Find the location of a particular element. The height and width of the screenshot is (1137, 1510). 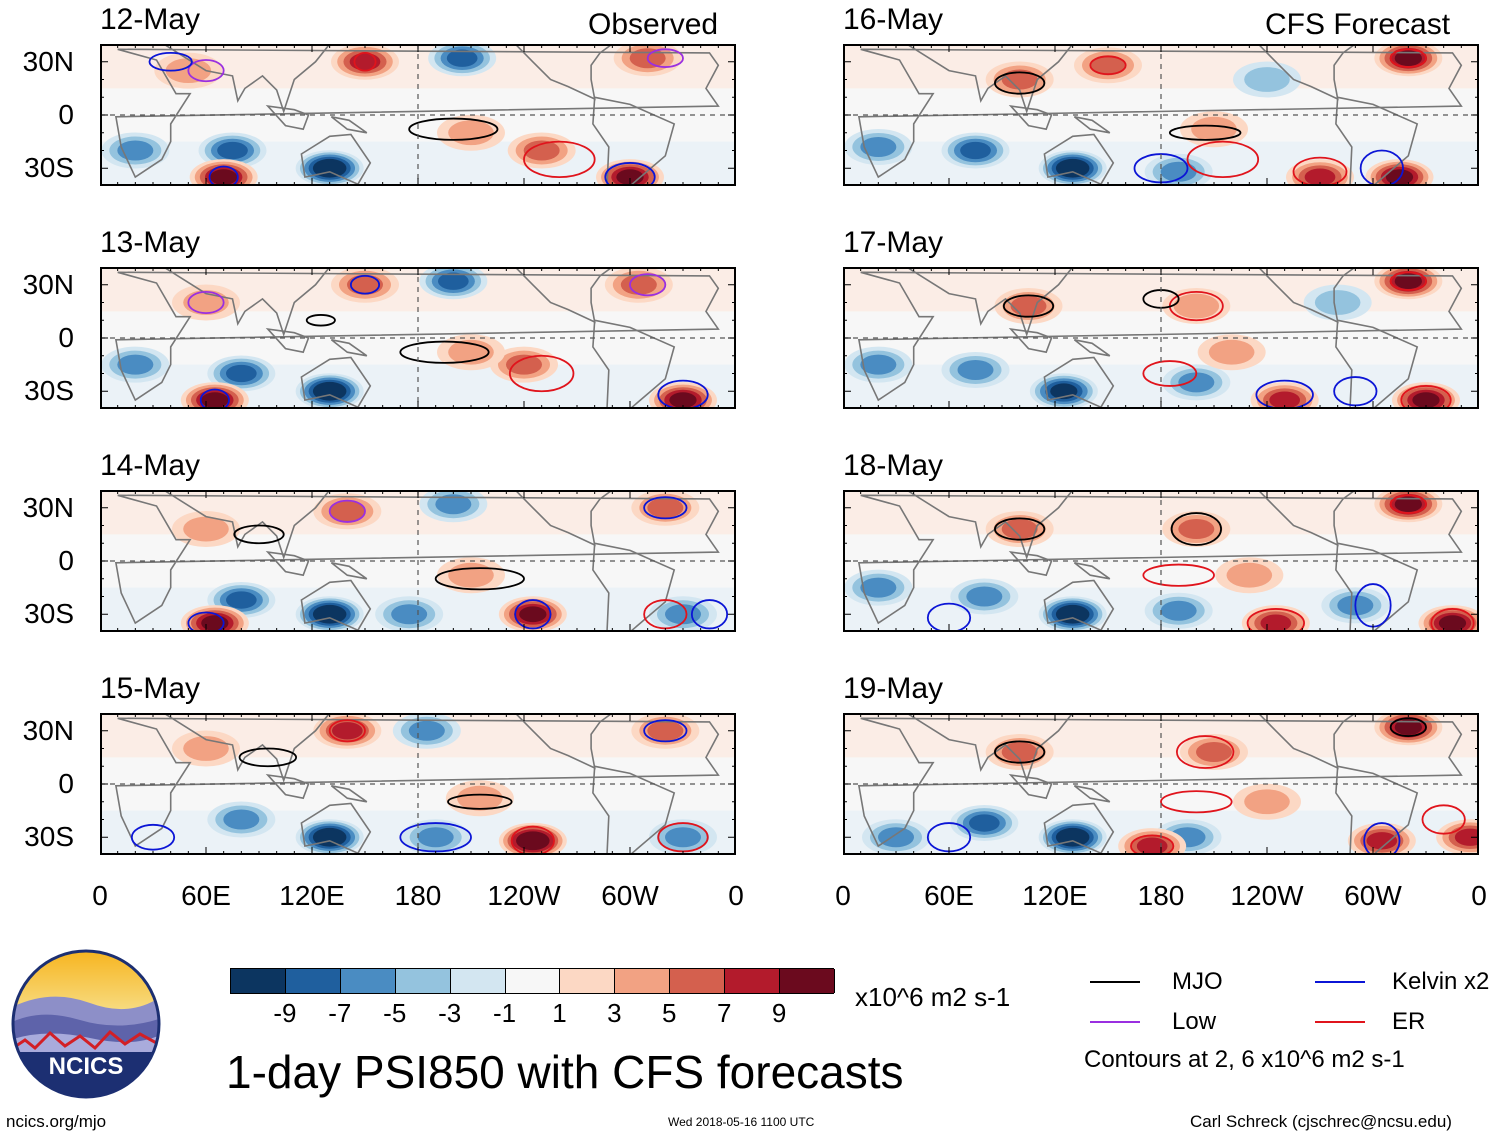

panel-date-14-may: 14-May is located at coordinates (150, 465).